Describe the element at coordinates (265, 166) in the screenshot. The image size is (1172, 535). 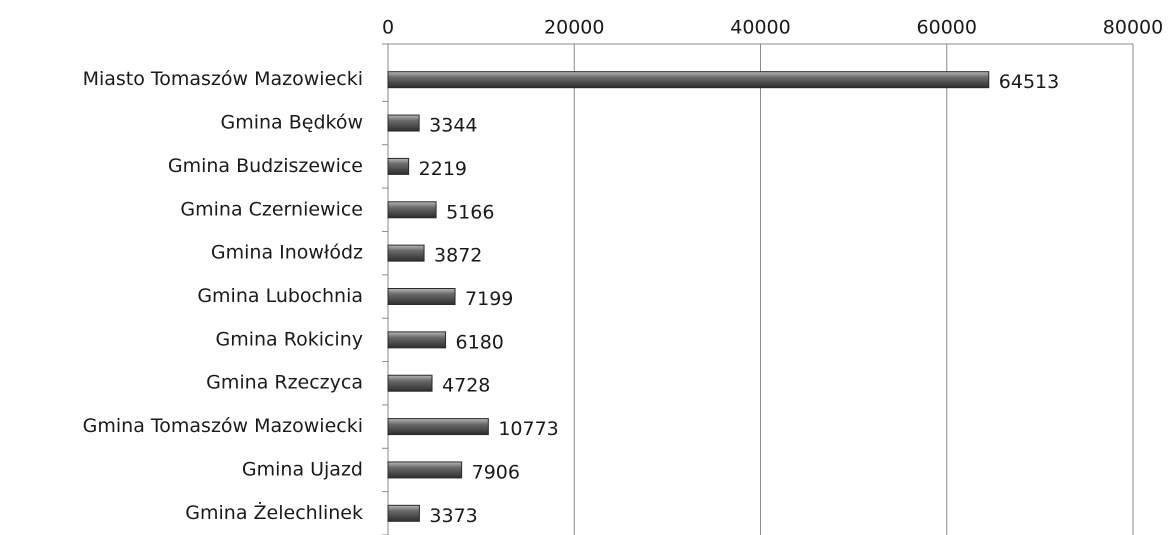
I see `y-tick-label: Gmina Budziszewice` at that location.